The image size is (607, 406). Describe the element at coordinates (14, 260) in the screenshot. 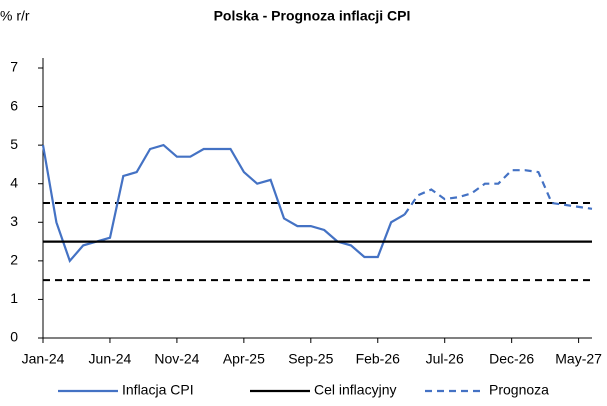

I see `y-tick-label: 2` at that location.